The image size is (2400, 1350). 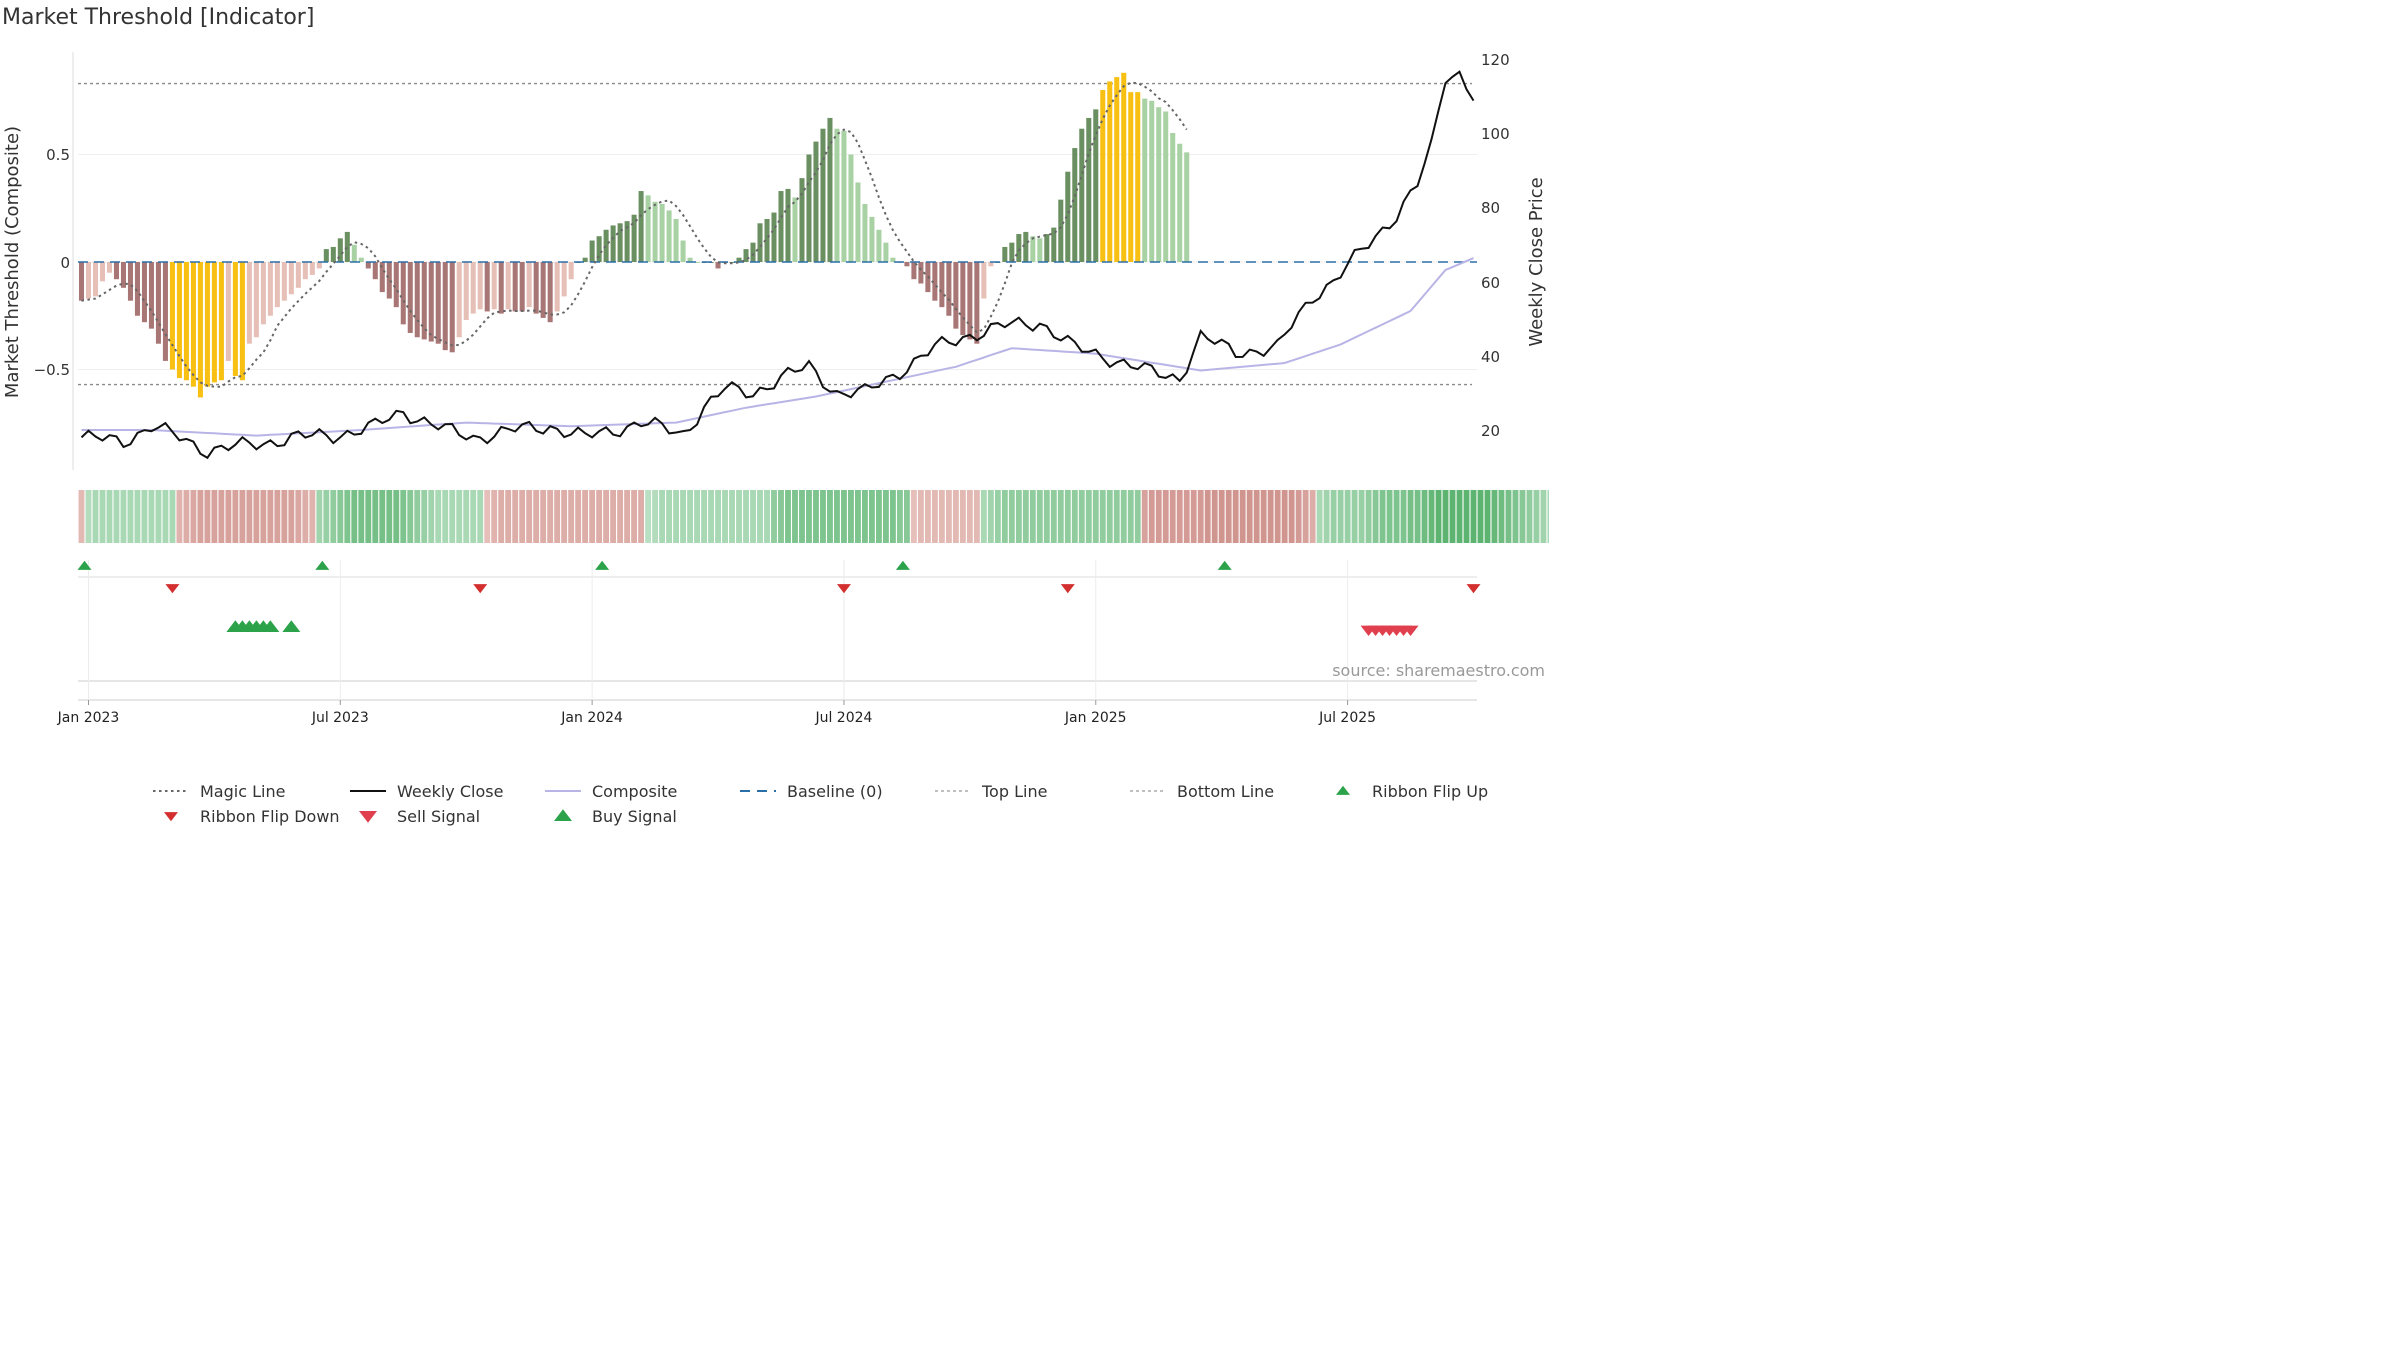 I want to click on x-tick-label: Jan 2025, so click(x=1095, y=718).